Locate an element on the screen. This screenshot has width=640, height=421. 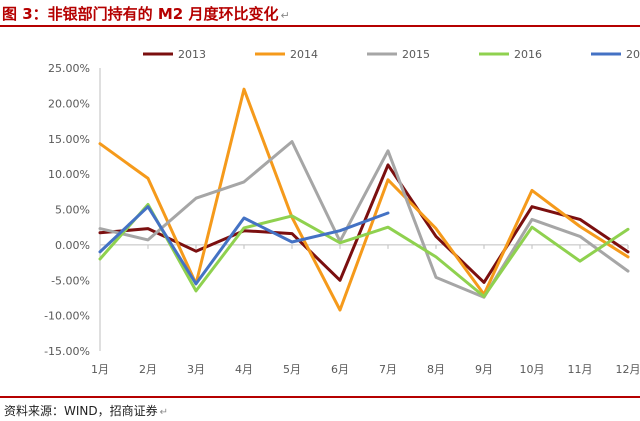
footer-divider is located at coordinates (320, 397).